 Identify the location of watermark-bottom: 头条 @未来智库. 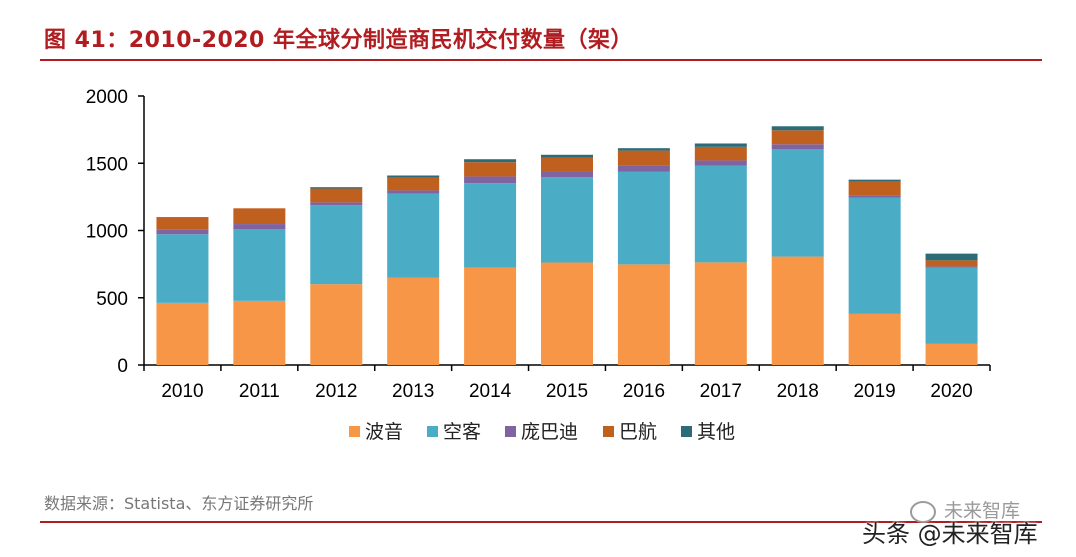
(950, 534).